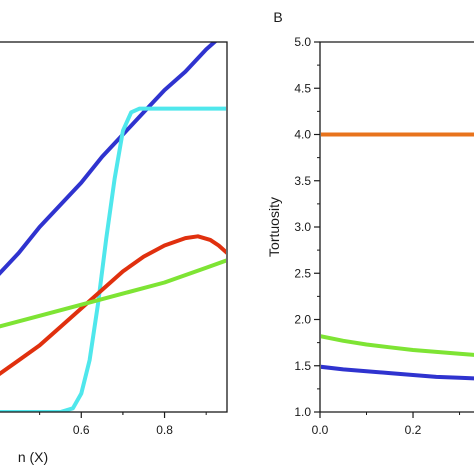 The image size is (474, 474). Describe the element at coordinates (302, 273) in the screenshot. I see `panel-b-y-tick-label: 2.5` at that location.